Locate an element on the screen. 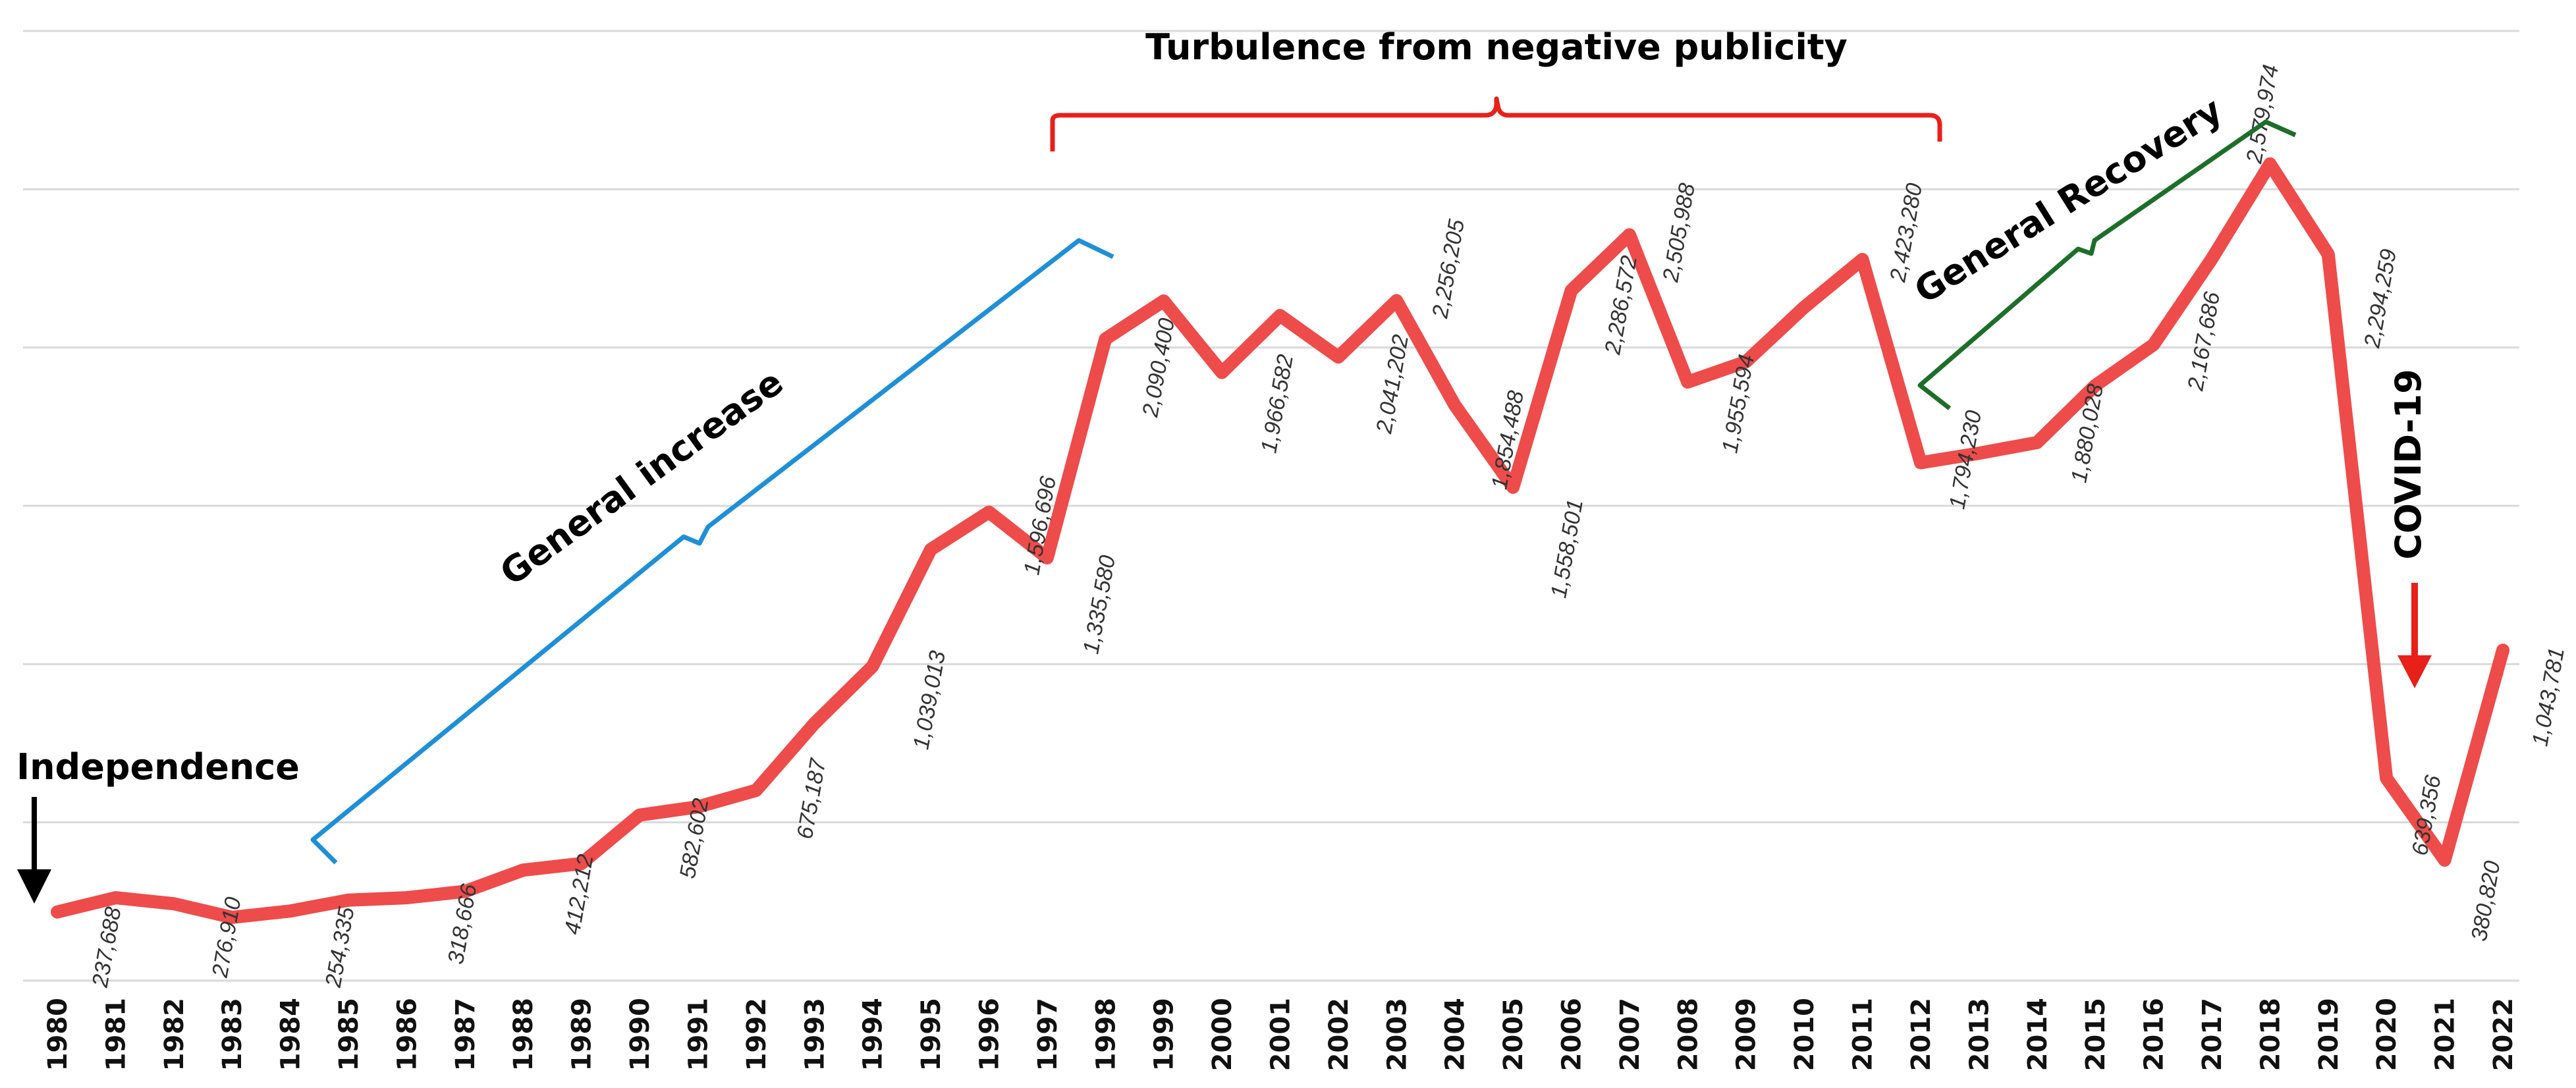 This screenshot has height=1088, width=2576. x-tick-label: 1994 is located at coordinates (873, 1034).